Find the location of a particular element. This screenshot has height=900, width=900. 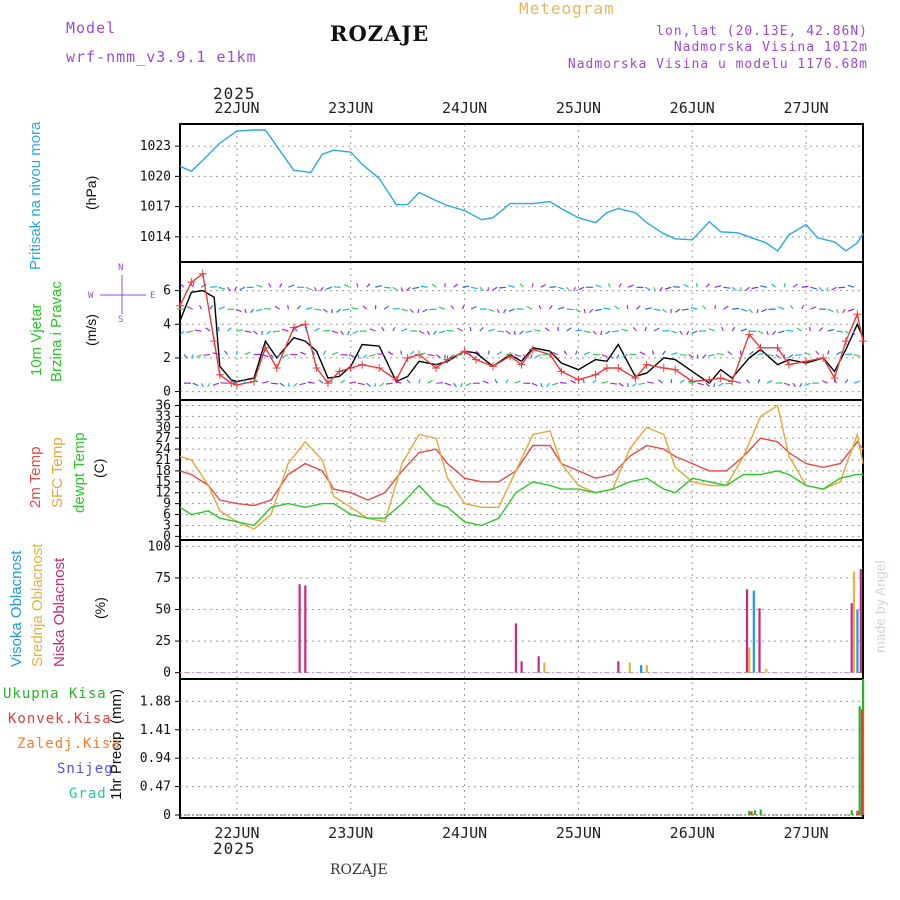

day-label-top: 23JUN is located at coordinates (350, 108).